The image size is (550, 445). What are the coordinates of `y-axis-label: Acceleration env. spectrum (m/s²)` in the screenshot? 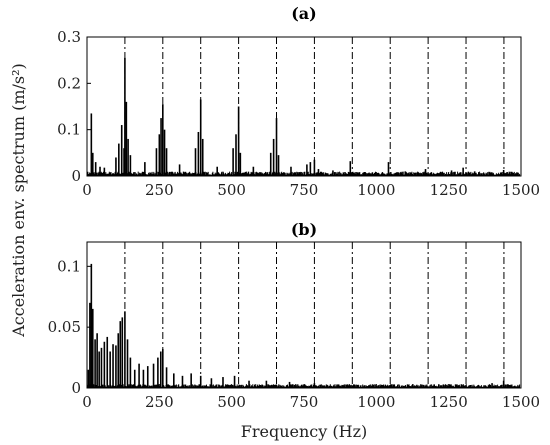 It's located at (18, 200).